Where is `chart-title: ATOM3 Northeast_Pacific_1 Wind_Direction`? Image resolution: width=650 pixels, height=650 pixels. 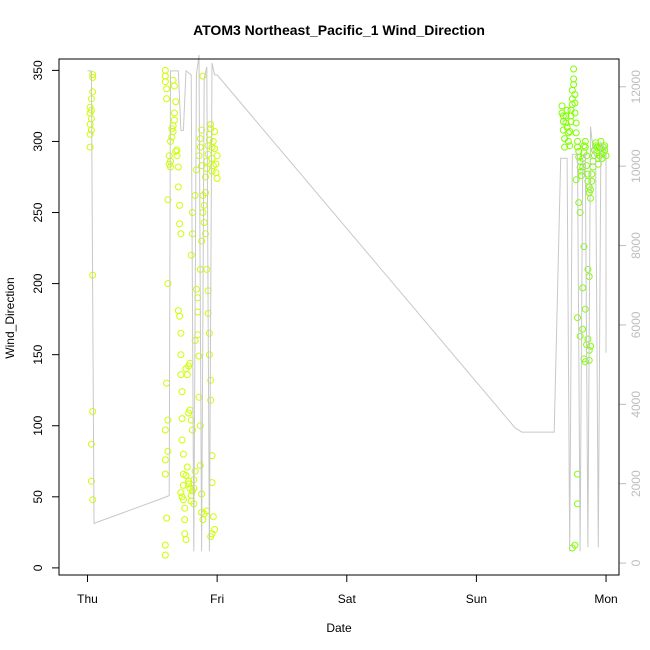 chart-title: ATOM3 Northeast_Pacific_1 Wind_Direction is located at coordinates (339, 30).